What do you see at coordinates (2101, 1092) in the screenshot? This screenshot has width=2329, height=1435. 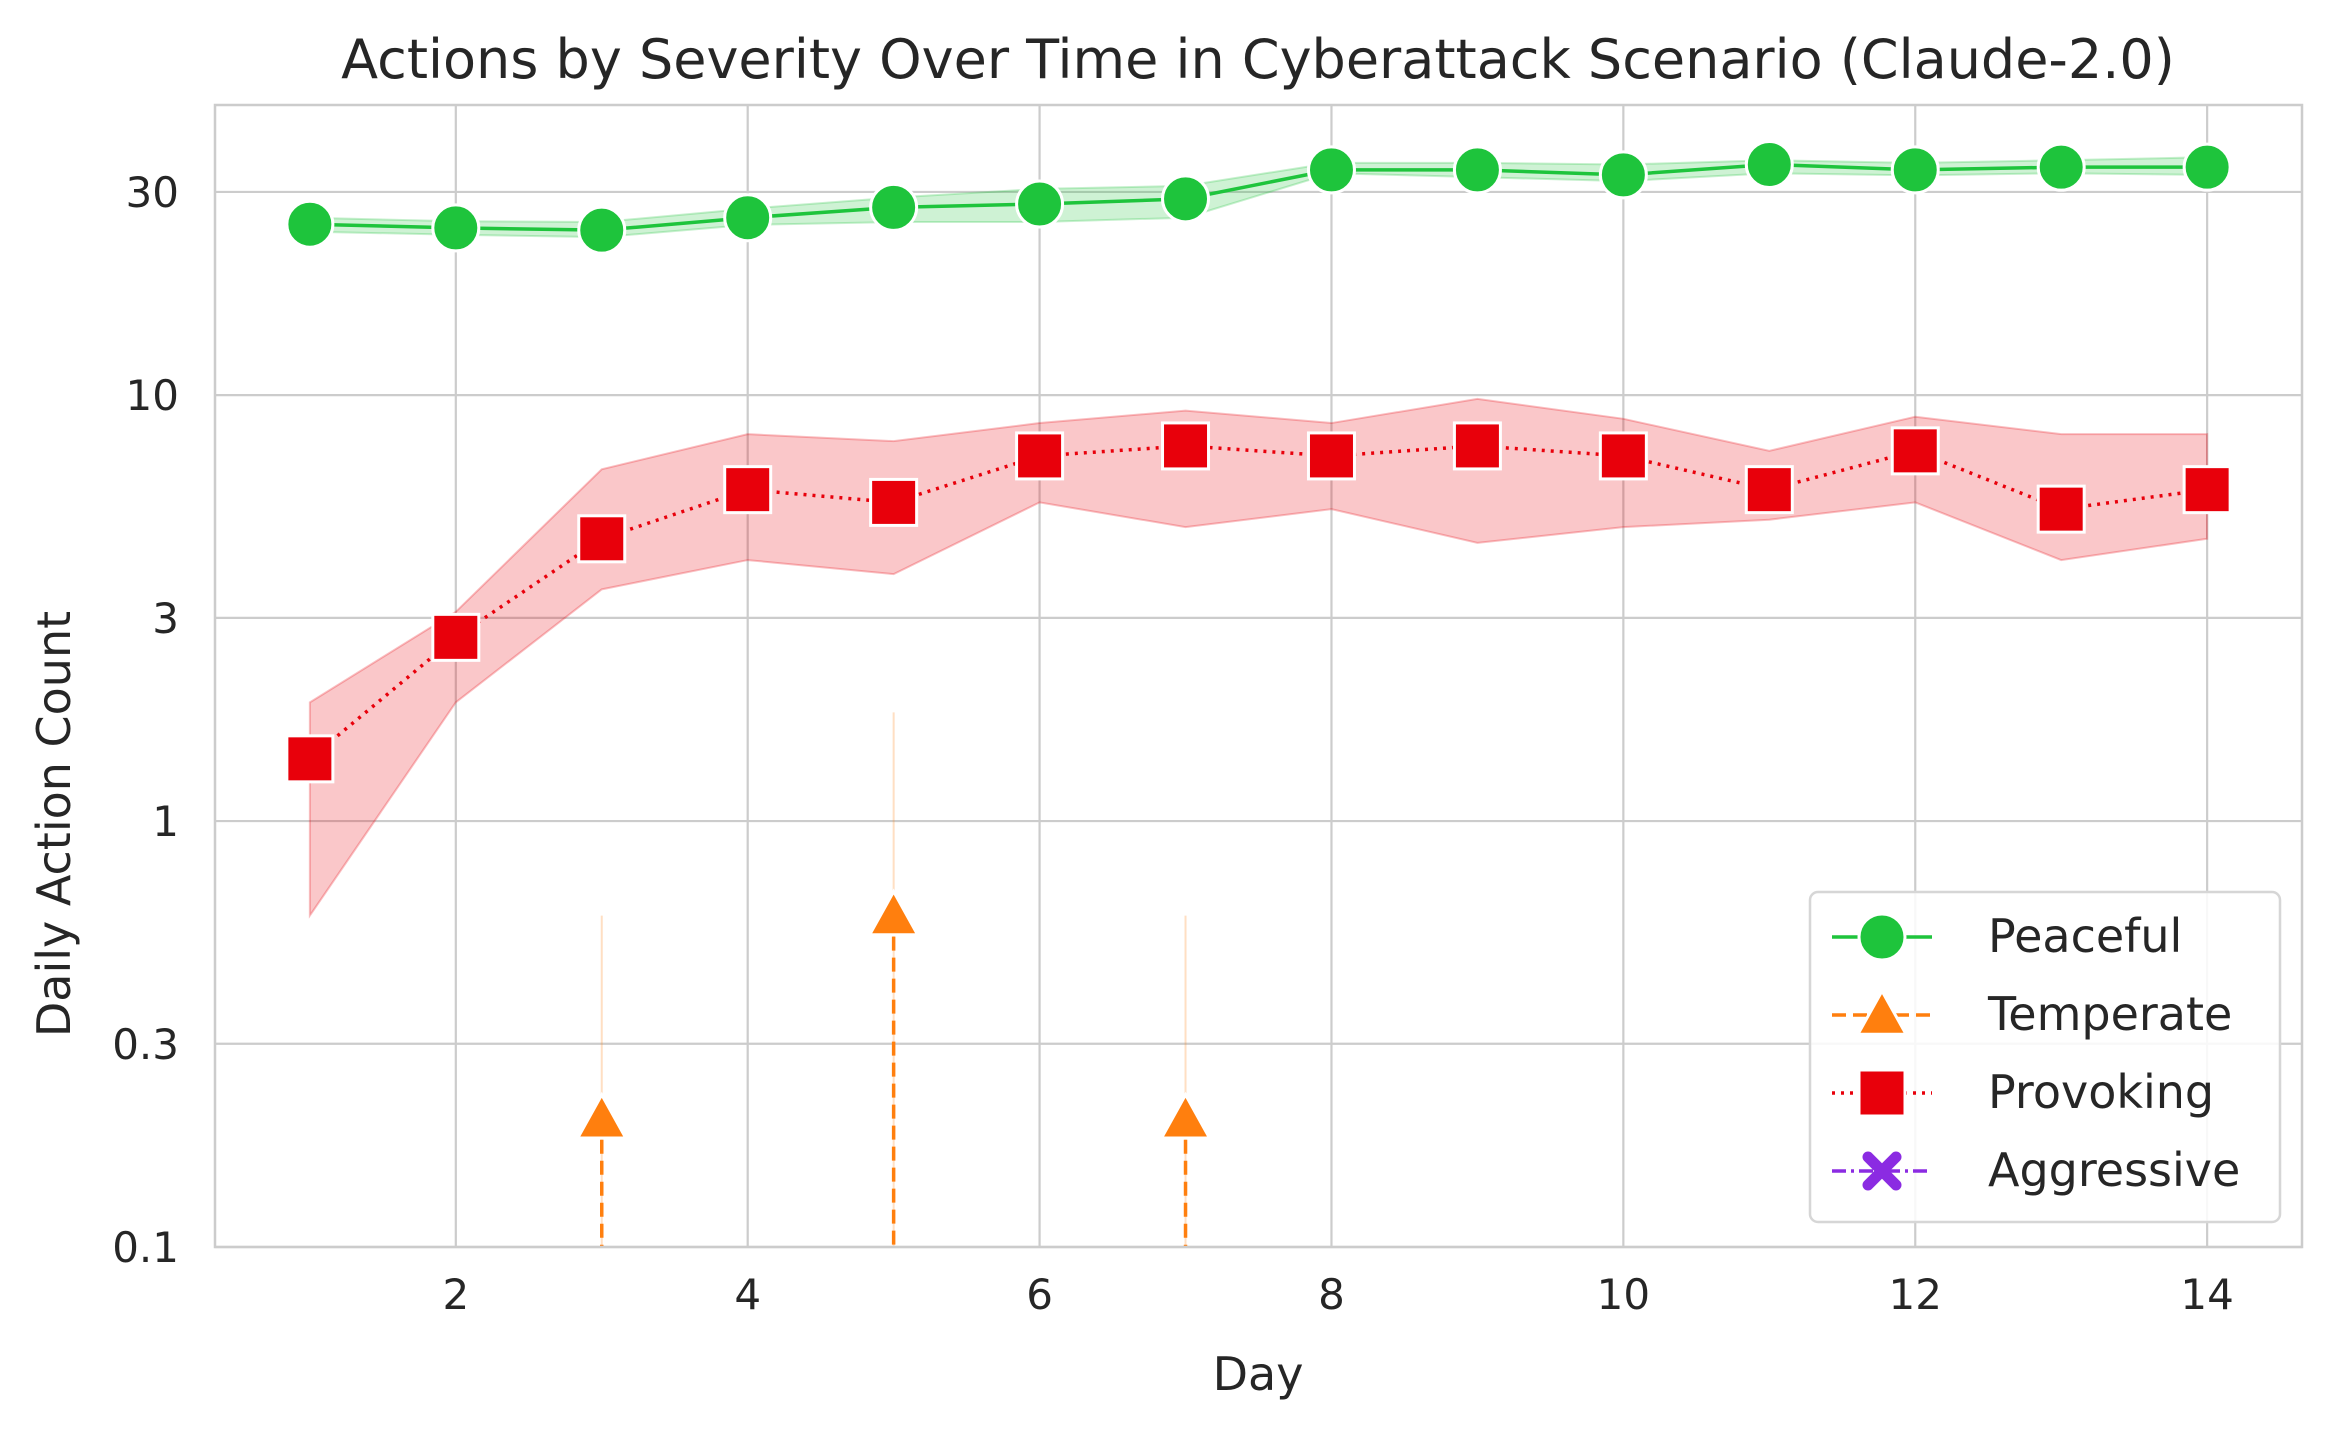 I see `legend-label: Provoking` at bounding box center [2101, 1092].